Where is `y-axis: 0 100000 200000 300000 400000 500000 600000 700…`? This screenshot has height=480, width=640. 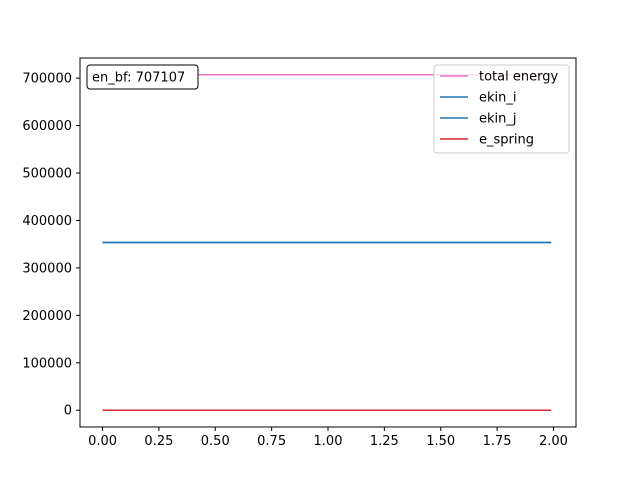 y-axis: 0 100000 200000 300000 400000 500000 600000 700… is located at coordinates (51, 245).